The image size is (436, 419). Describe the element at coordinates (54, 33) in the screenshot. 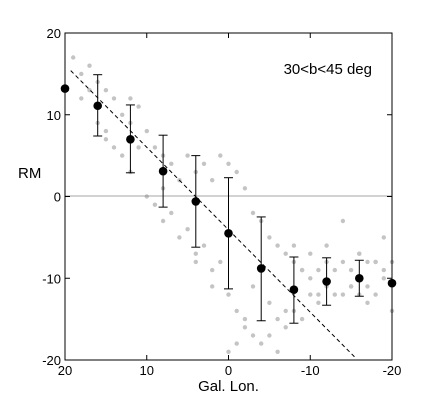

I see `y-tick-label: 20` at that location.